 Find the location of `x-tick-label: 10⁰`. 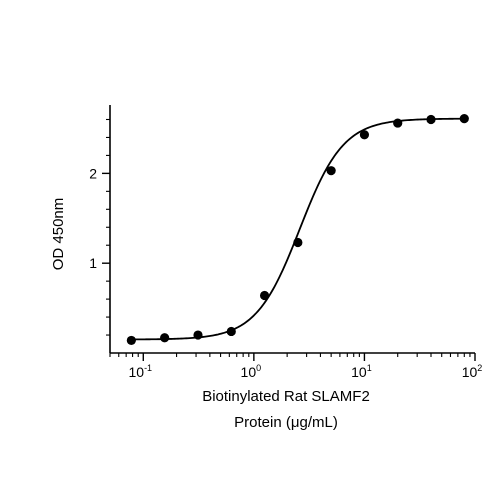

x-tick-label: 10⁰ is located at coordinates (251, 371).